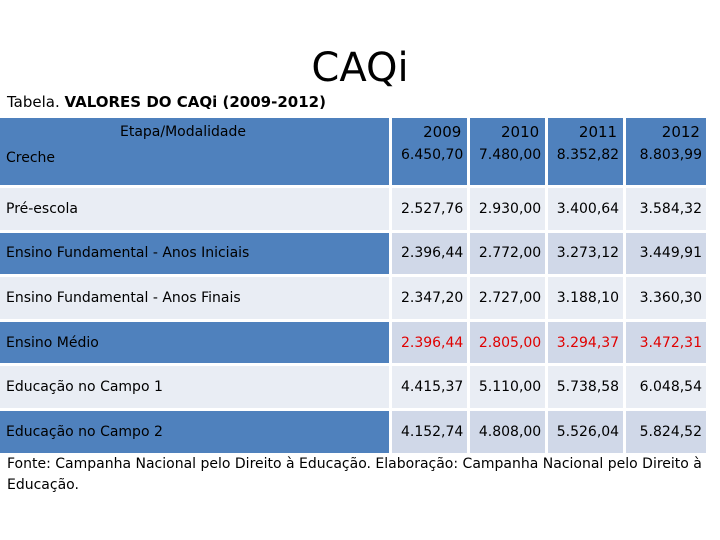  What do you see at coordinates (196, 255) in the screenshot?
I see `row-label: Ensino Fundamental - Anos Iniciais` at bounding box center [196, 255].